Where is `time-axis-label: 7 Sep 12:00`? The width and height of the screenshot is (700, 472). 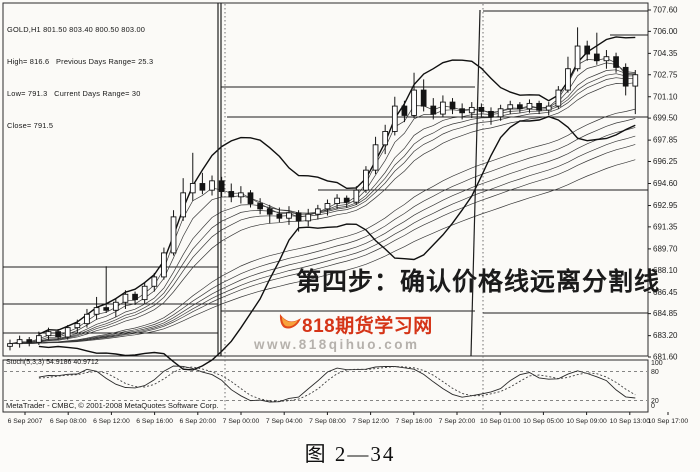
time-axis-label: 7 Sep 12:00 is located at coordinates (370, 421).